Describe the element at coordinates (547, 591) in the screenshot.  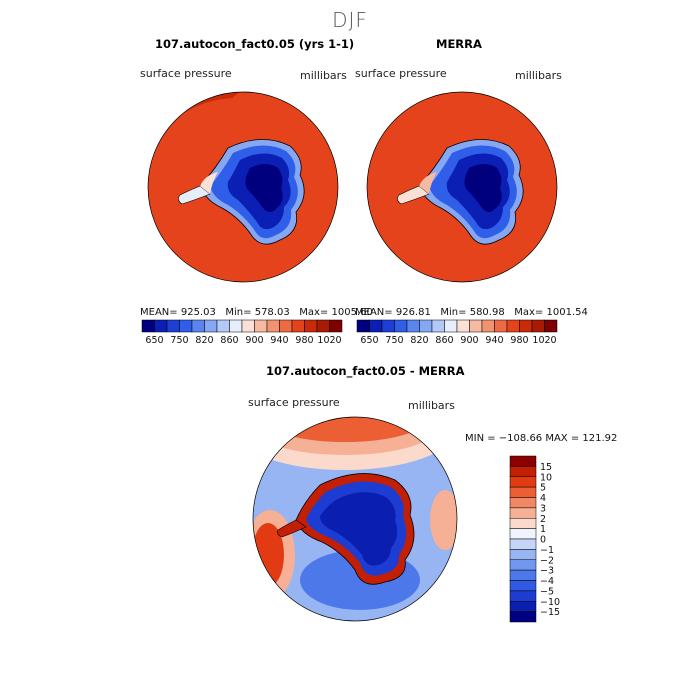
I see `colorbar-tick-label: −5` at that location.